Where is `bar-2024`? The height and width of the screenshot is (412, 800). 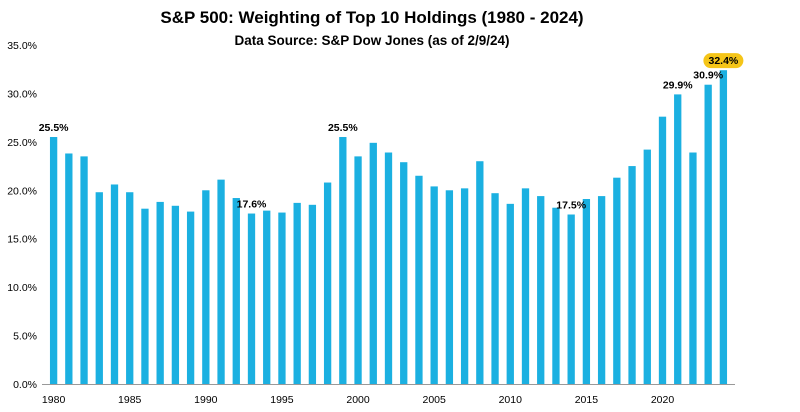 bar-2024 is located at coordinates (723, 227).